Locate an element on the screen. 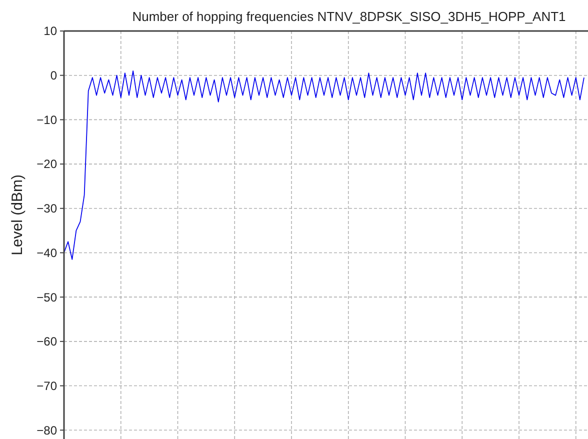 The image size is (588, 439). y-tick-label: −30 is located at coordinates (47, 209).